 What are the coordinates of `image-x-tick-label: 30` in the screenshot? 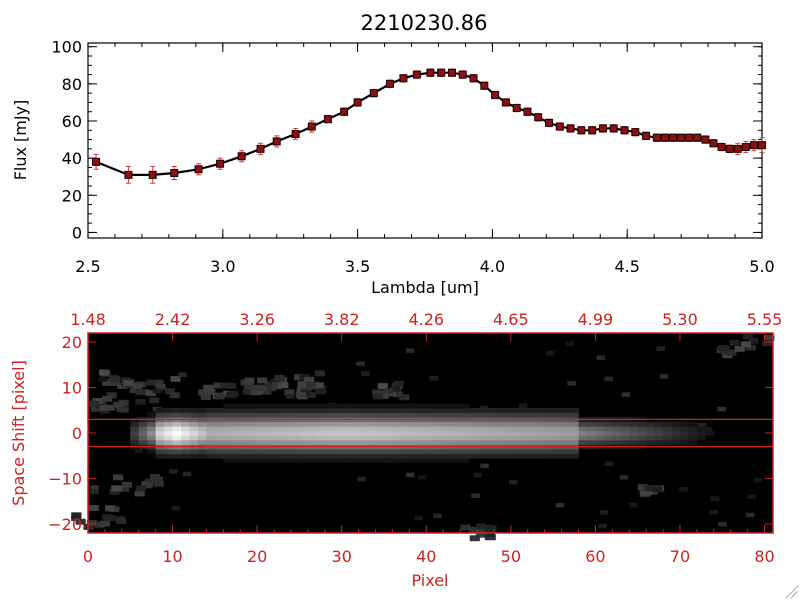 It's located at (342, 556).